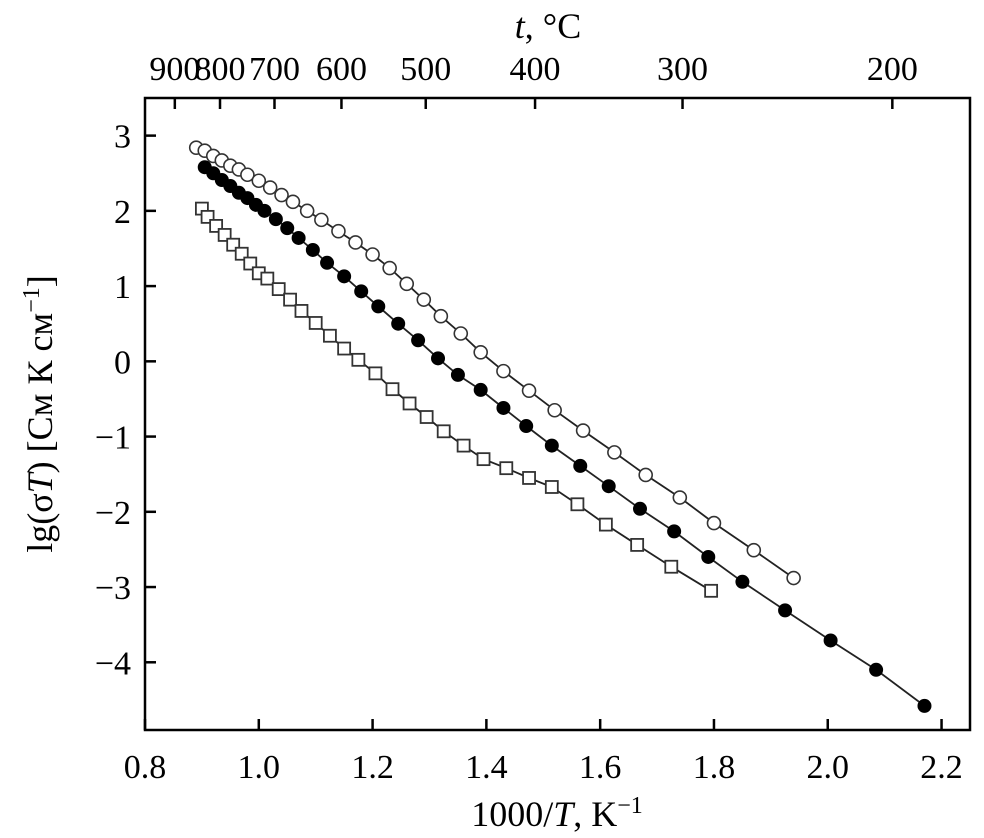 The width and height of the screenshot is (984, 838). I want to click on y-tick-label: 1, so click(122, 287).